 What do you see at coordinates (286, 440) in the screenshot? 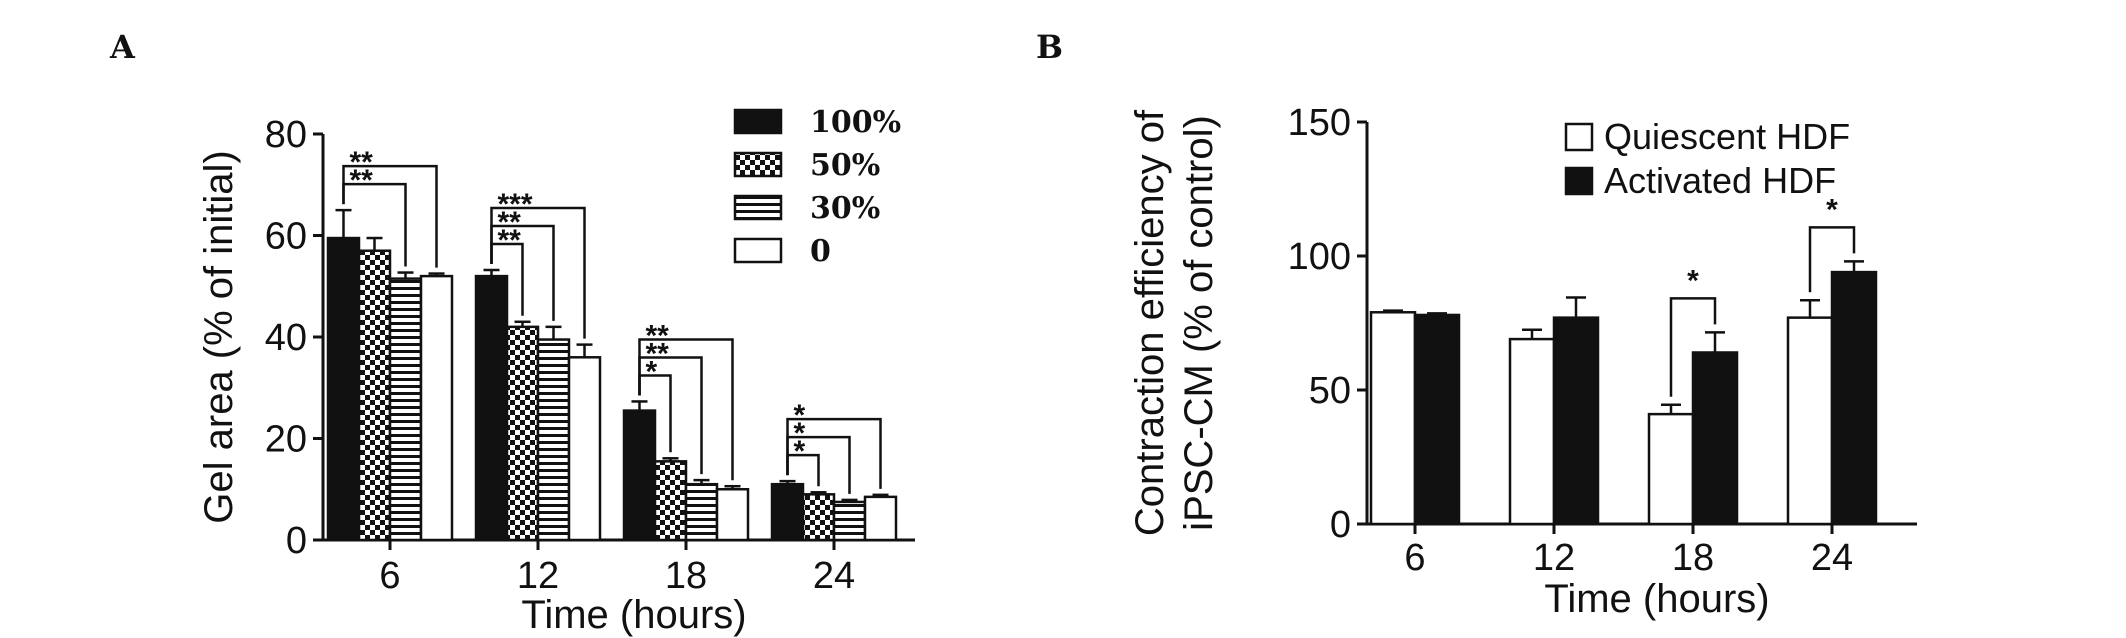
I see `y-tick-label: 20` at bounding box center [286, 440].